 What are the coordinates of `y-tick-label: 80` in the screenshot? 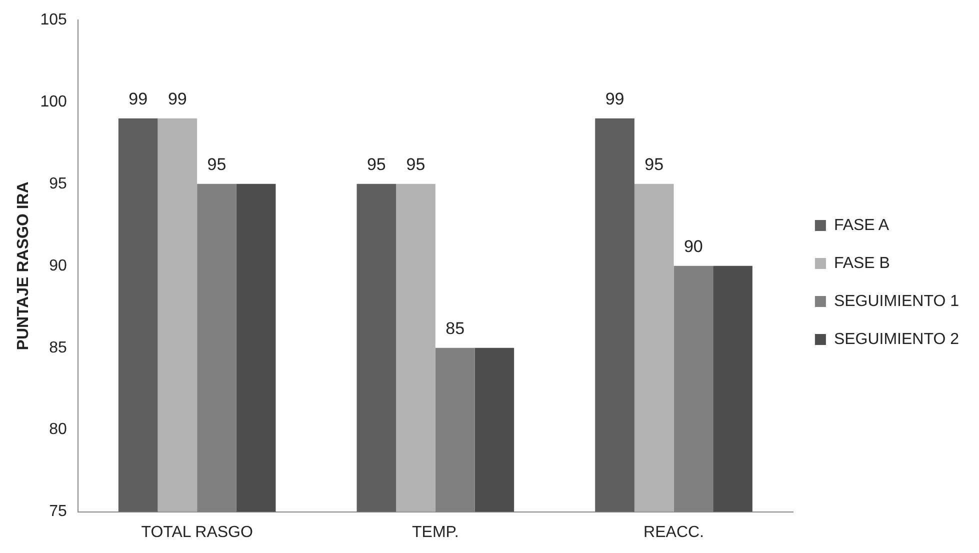 It's located at (58, 429).